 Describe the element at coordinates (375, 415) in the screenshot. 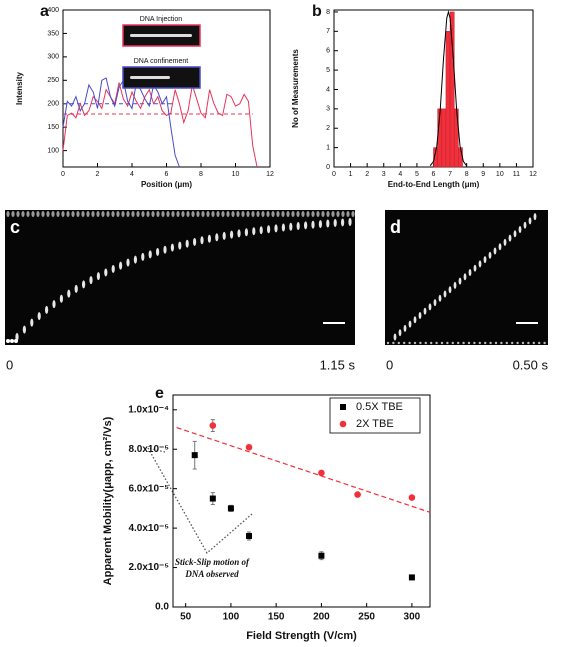

I see `legend-box` at that location.